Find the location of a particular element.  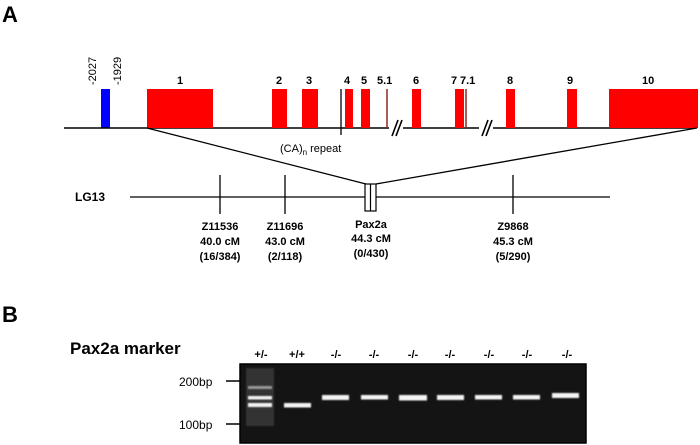

lane-label: +/- is located at coordinates (260, 355).